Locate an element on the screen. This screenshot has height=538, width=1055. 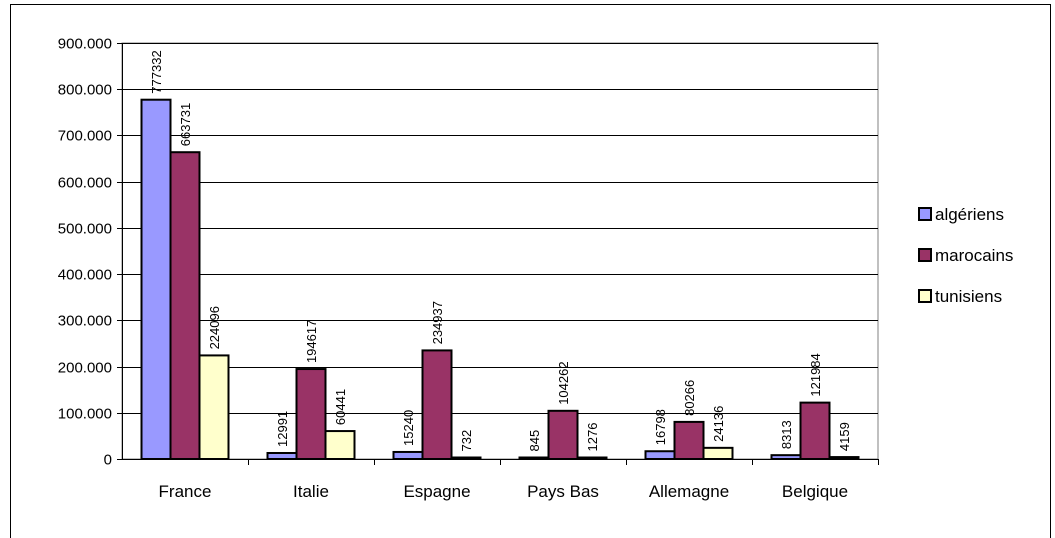
y-tick-label: 100.000 is located at coordinates (85, 414).